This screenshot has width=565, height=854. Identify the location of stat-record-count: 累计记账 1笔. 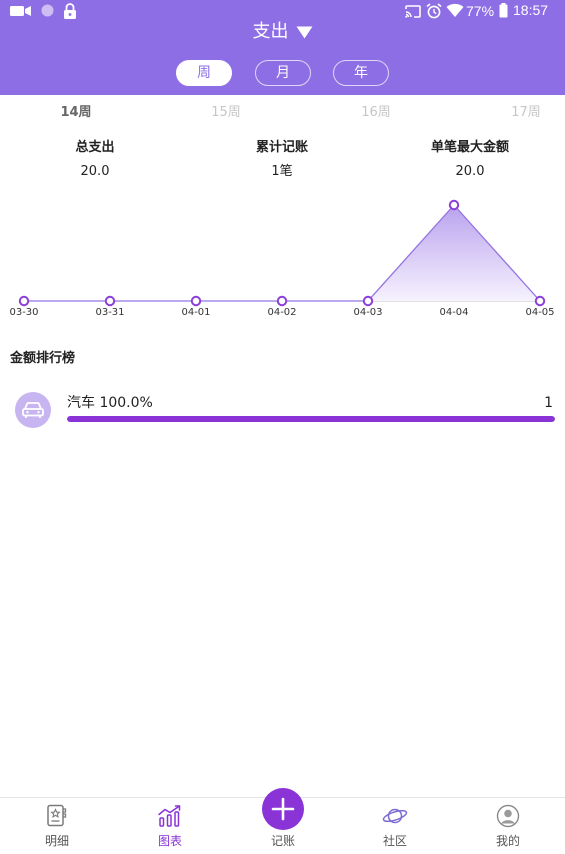
(282, 160).